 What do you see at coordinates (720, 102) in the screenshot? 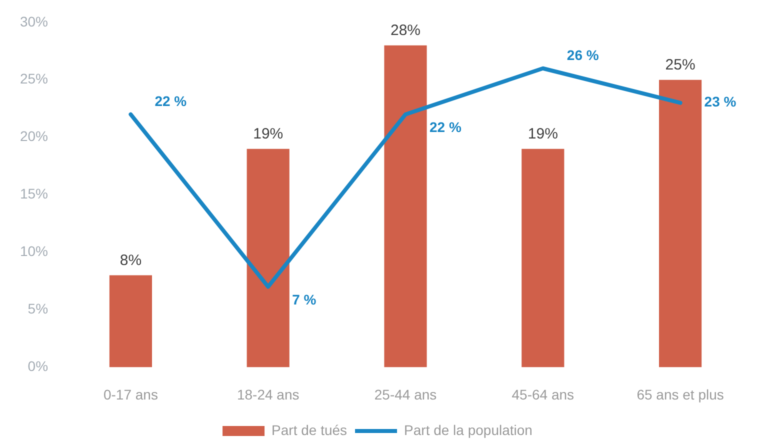
I see `data-label: 23 %` at bounding box center [720, 102].